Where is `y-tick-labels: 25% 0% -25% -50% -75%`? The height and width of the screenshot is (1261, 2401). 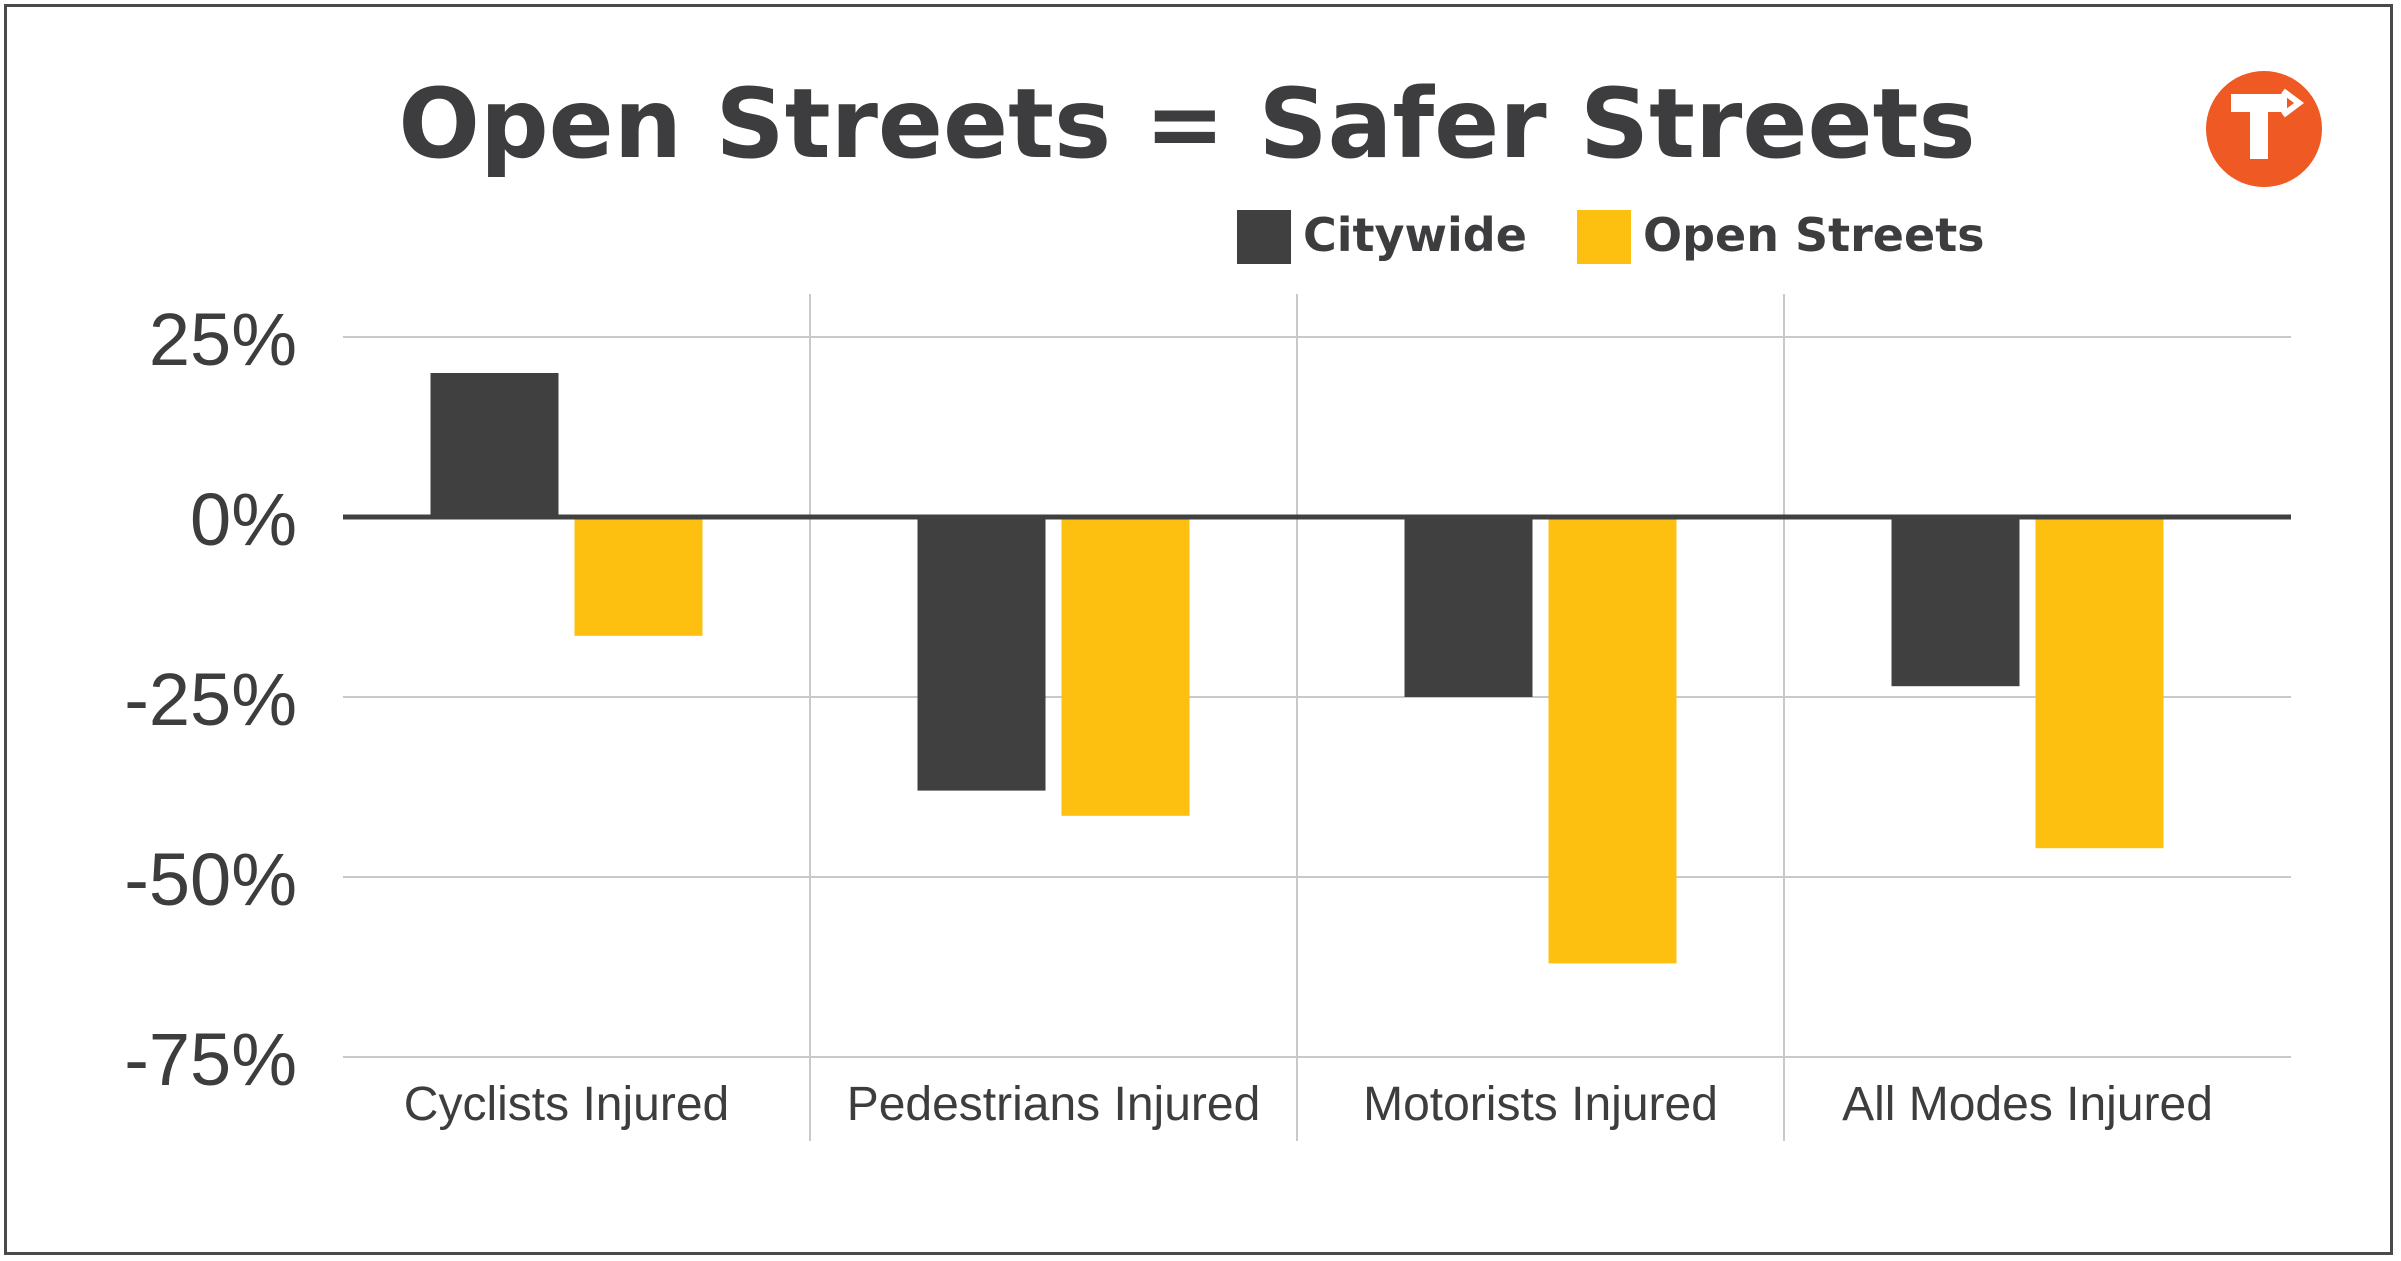 y-tick-labels: 25% 0% -25% -50% -75% is located at coordinates (210, 699).